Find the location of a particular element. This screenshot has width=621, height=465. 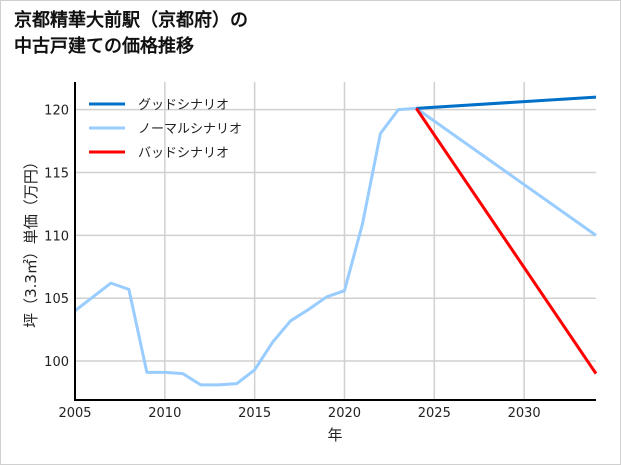

x-tick-label: 2020 is located at coordinates (344, 413).